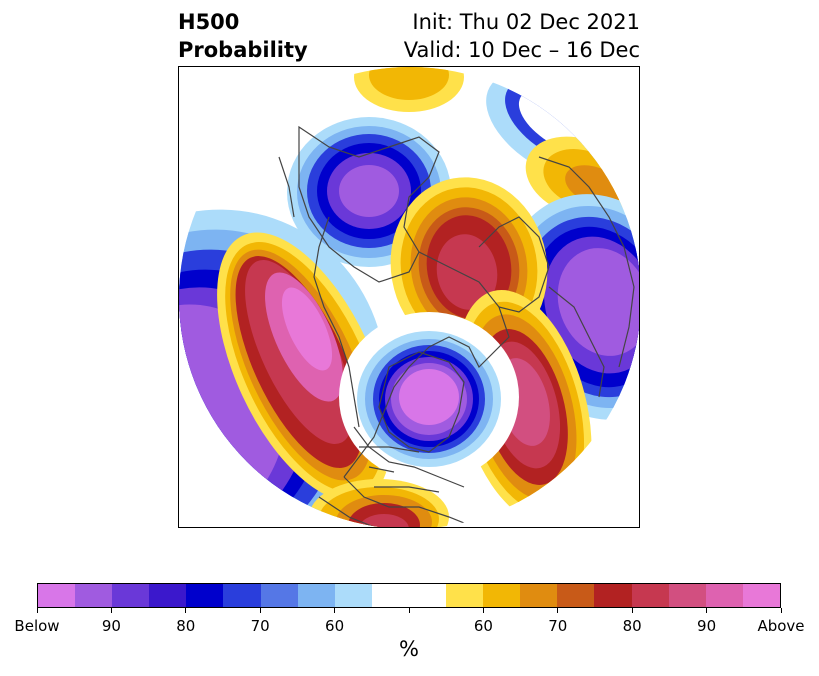 The width and height of the screenshot is (819, 676). Describe the element at coordinates (369, 192) in the screenshot. I see `below-anomaly-northwest` at that location.